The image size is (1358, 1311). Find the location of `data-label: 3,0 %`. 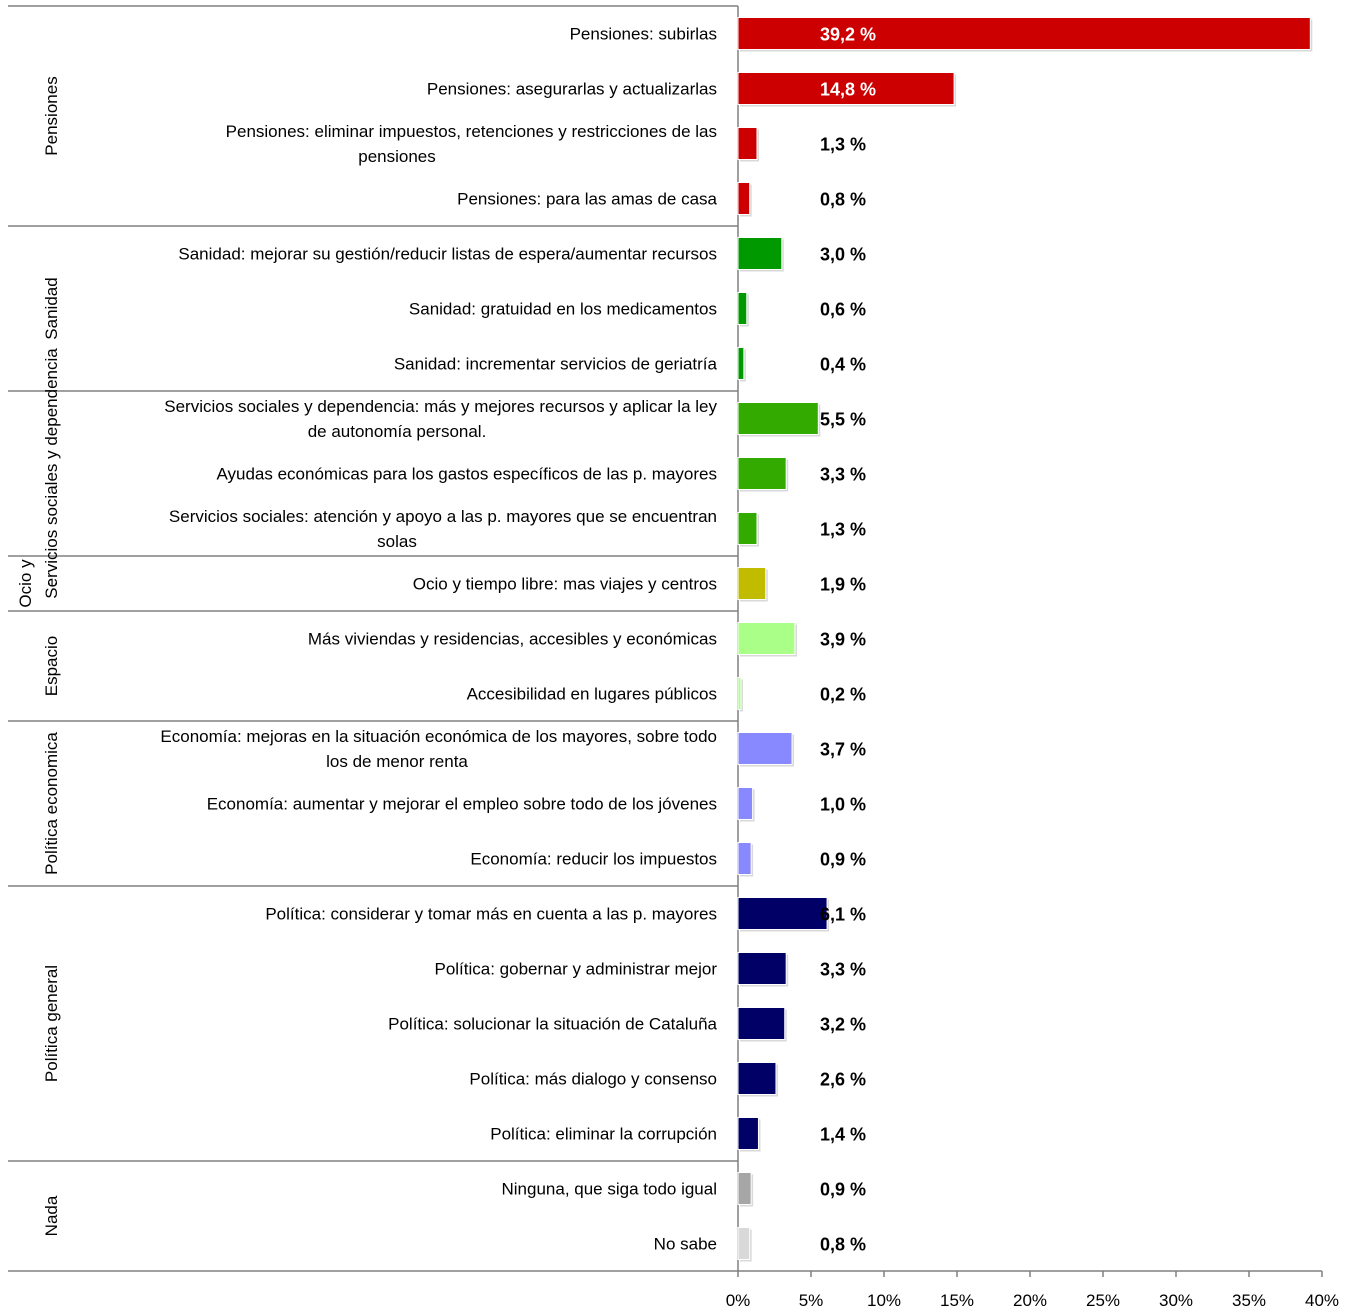

data-label: 3,0 % is located at coordinates (843, 255).